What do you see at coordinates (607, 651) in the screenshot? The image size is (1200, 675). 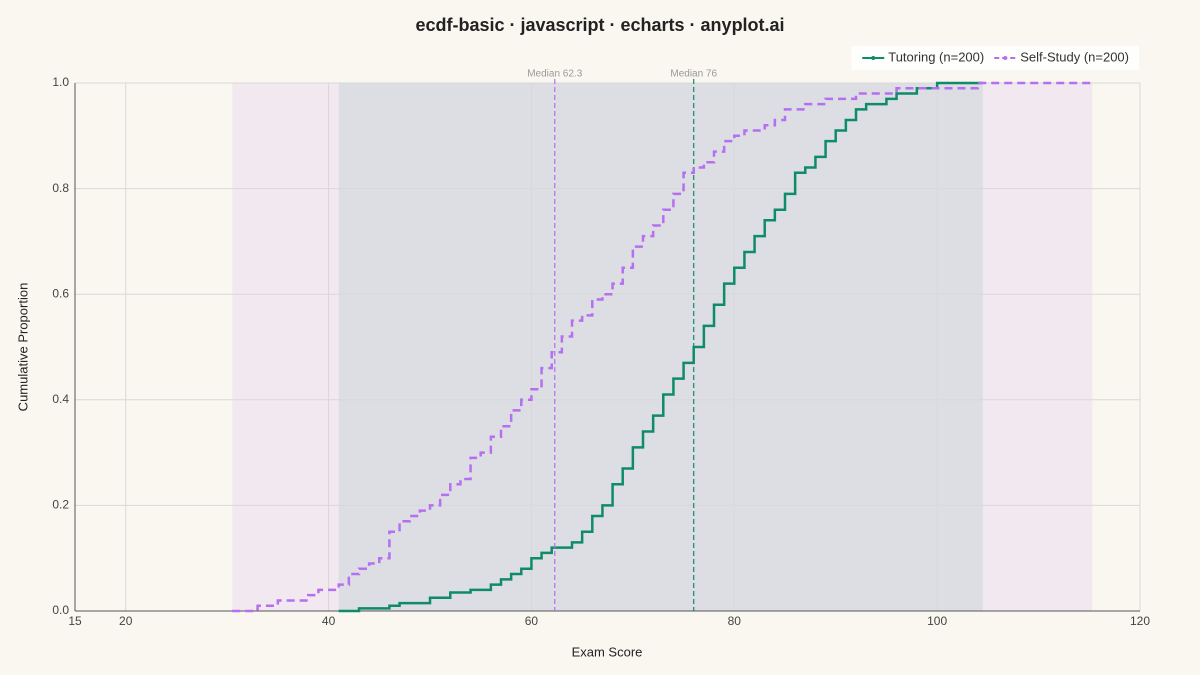 I see `x-axis-label: Exam Score` at bounding box center [607, 651].